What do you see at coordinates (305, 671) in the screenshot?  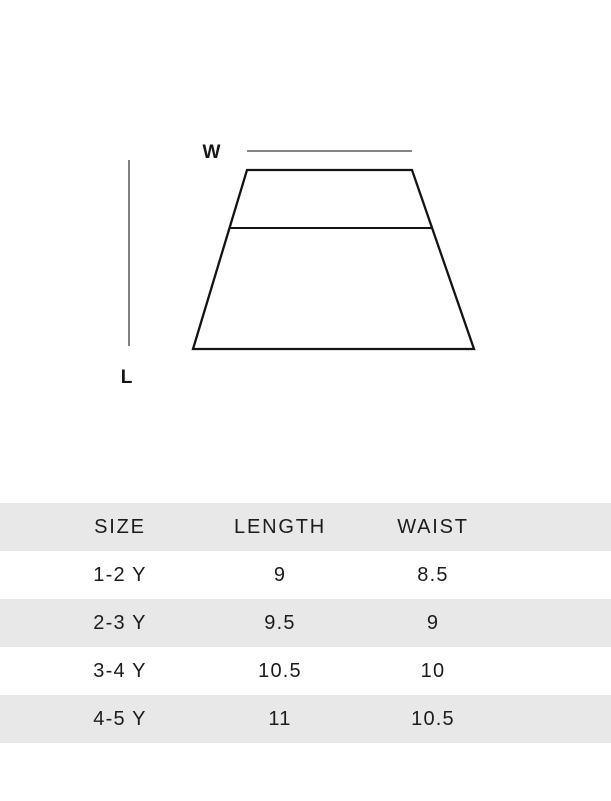 I see `table-row: 3-4 Y 10.5 10` at bounding box center [305, 671].